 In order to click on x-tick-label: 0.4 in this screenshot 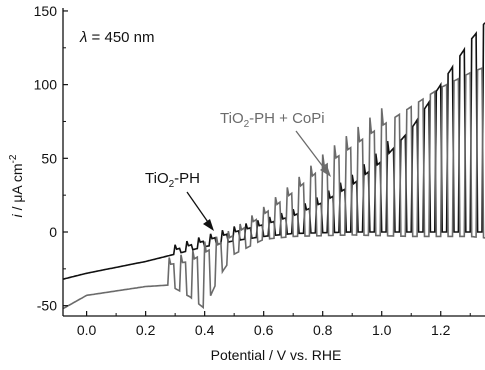, I will do `click(205, 330)`.